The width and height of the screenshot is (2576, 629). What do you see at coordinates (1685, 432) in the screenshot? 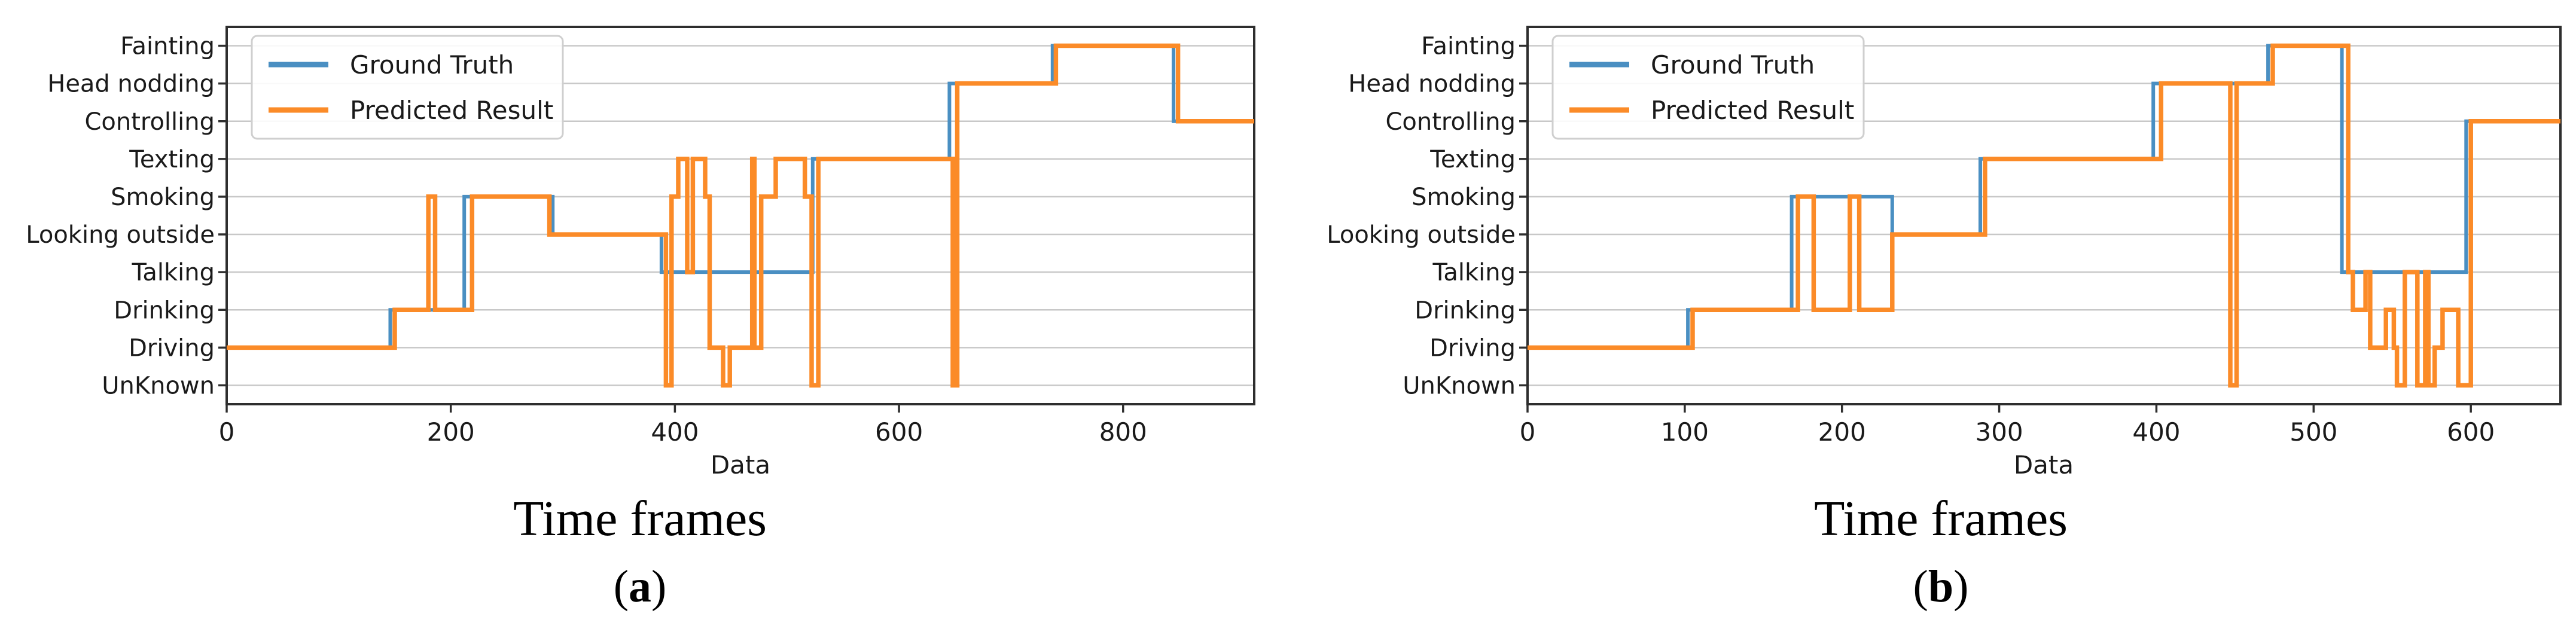
I see `x-tick-label: 100` at bounding box center [1685, 432].